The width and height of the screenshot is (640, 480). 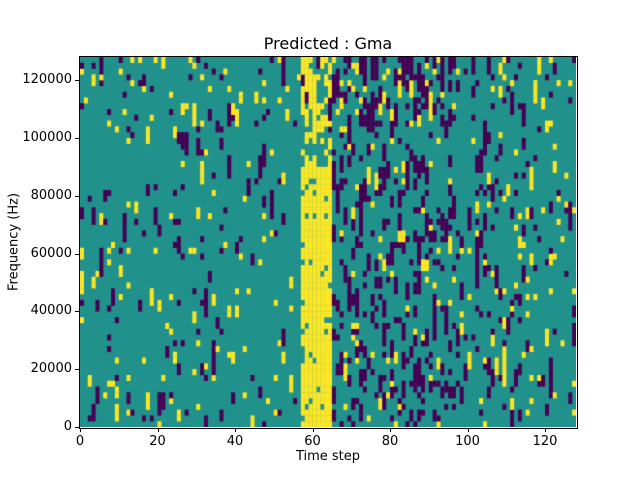 I want to click on x-tick-label: 80, so click(x=390, y=441).